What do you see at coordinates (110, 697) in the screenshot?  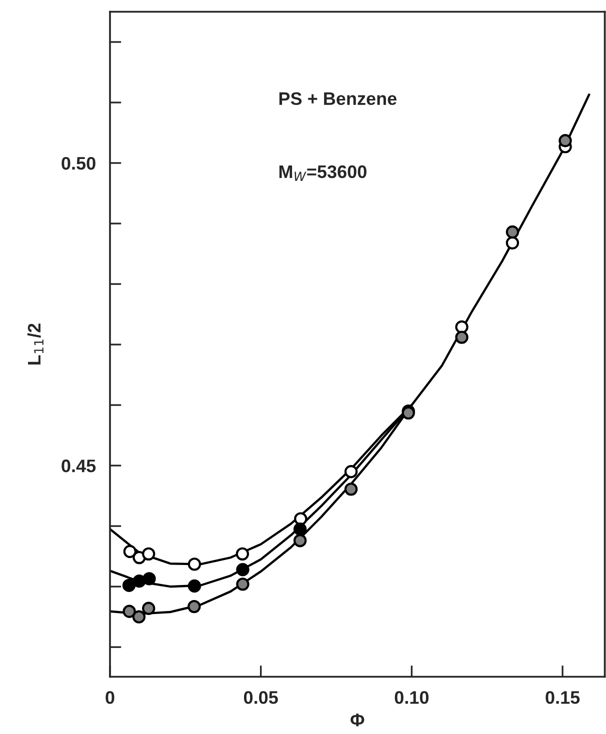 I see `x-tick-label: 0` at bounding box center [110, 697].